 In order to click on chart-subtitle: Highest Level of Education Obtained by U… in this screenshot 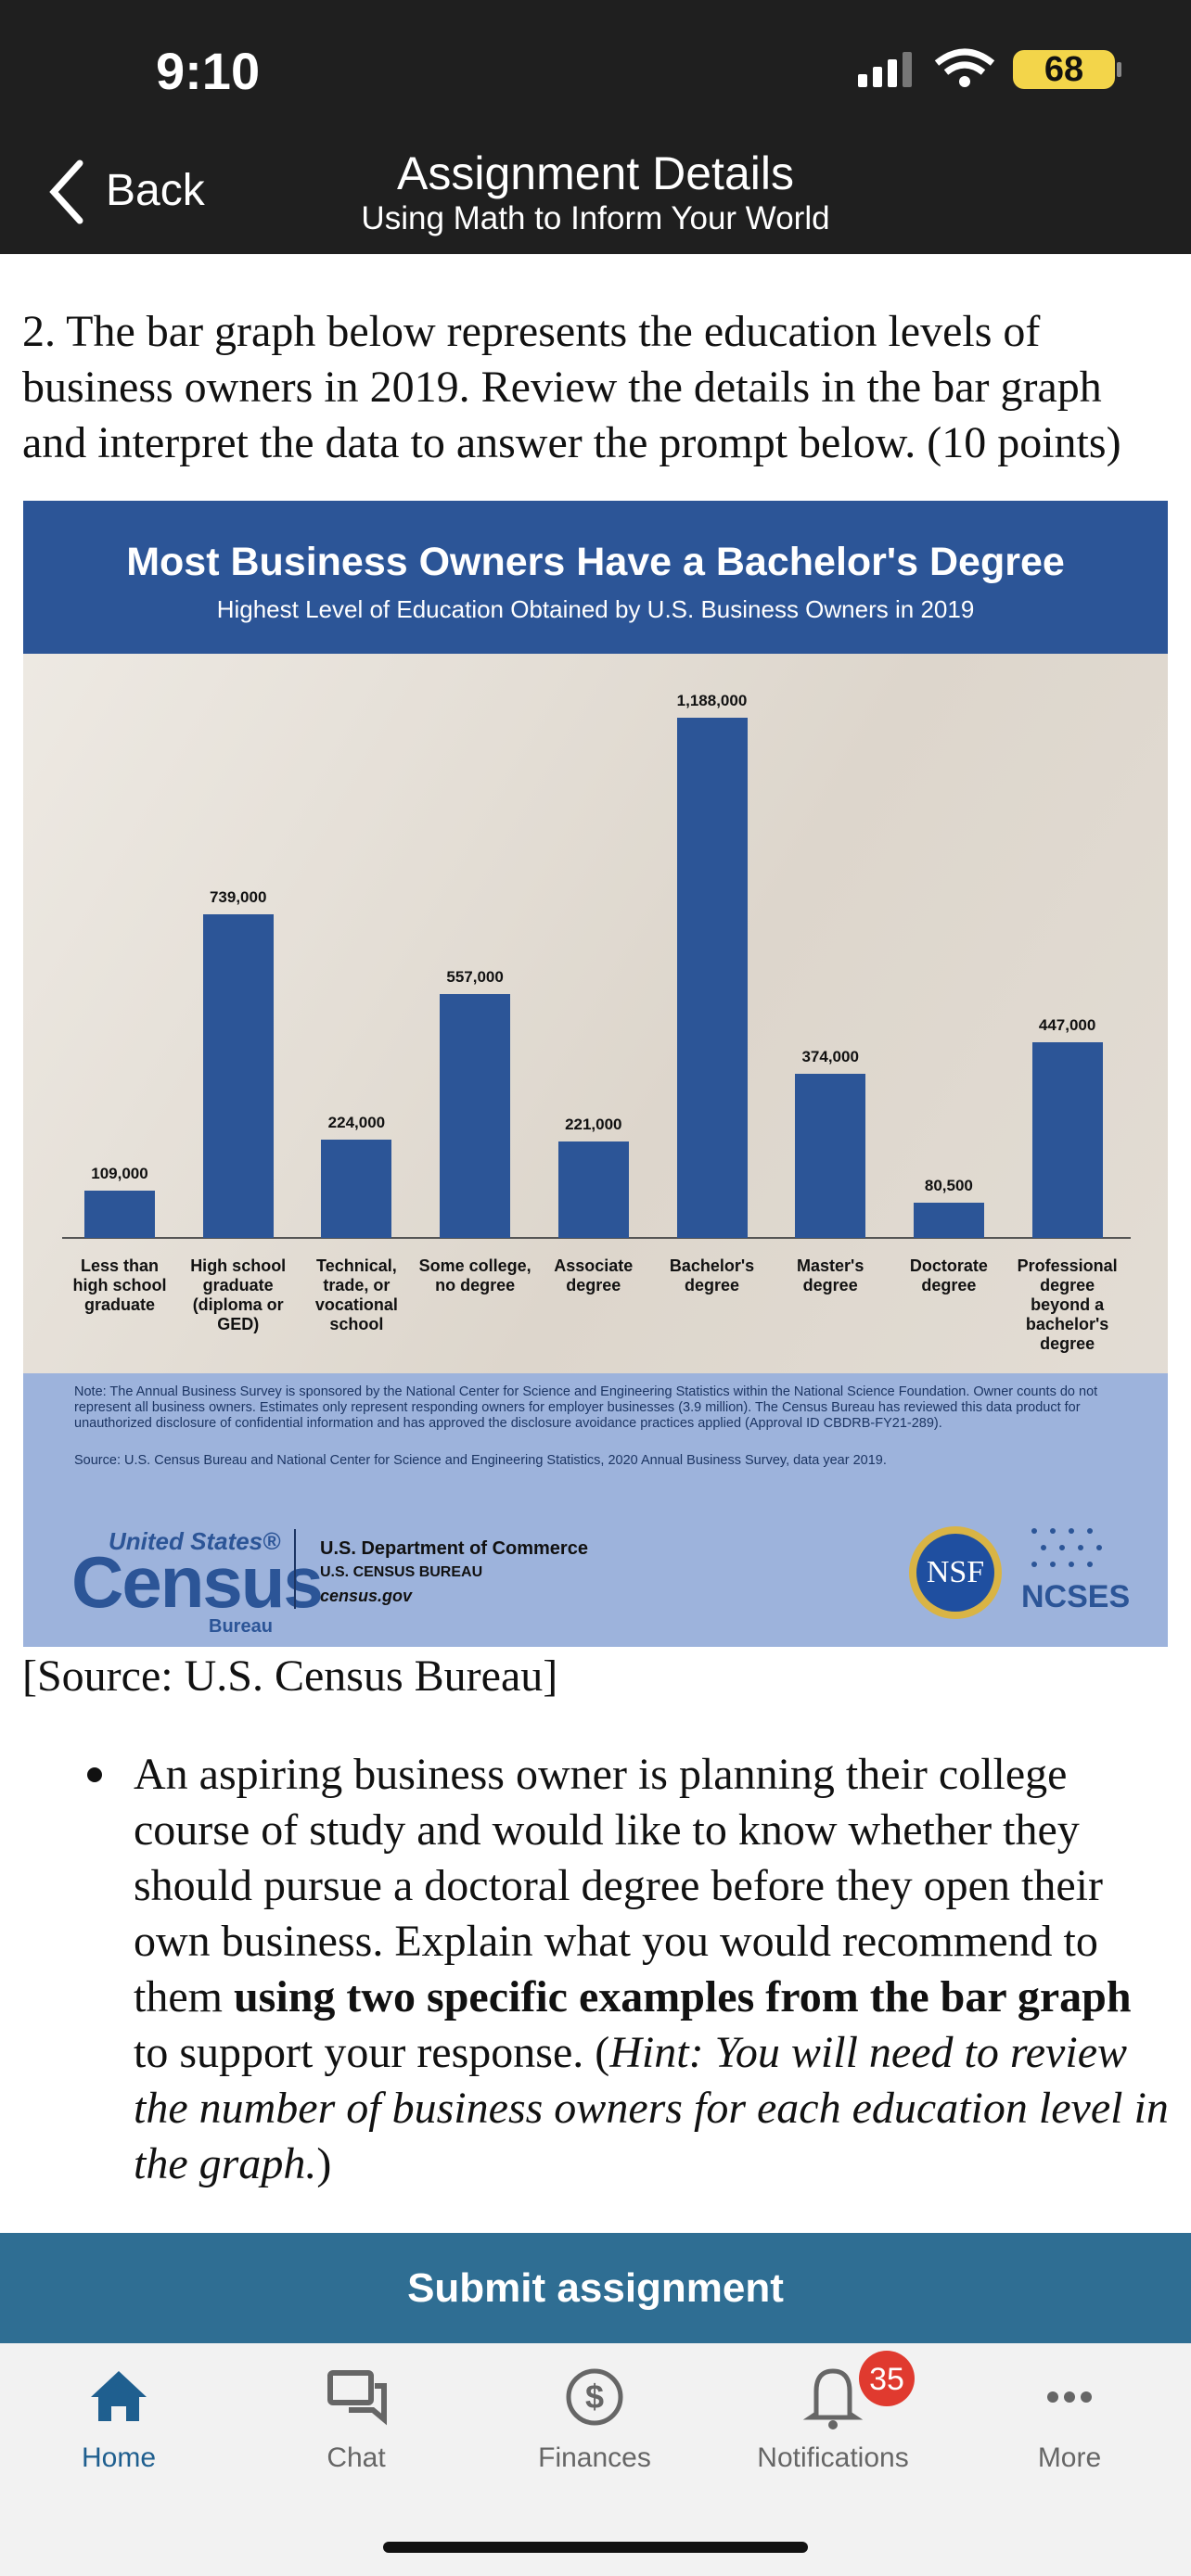, I will do `click(595, 609)`.